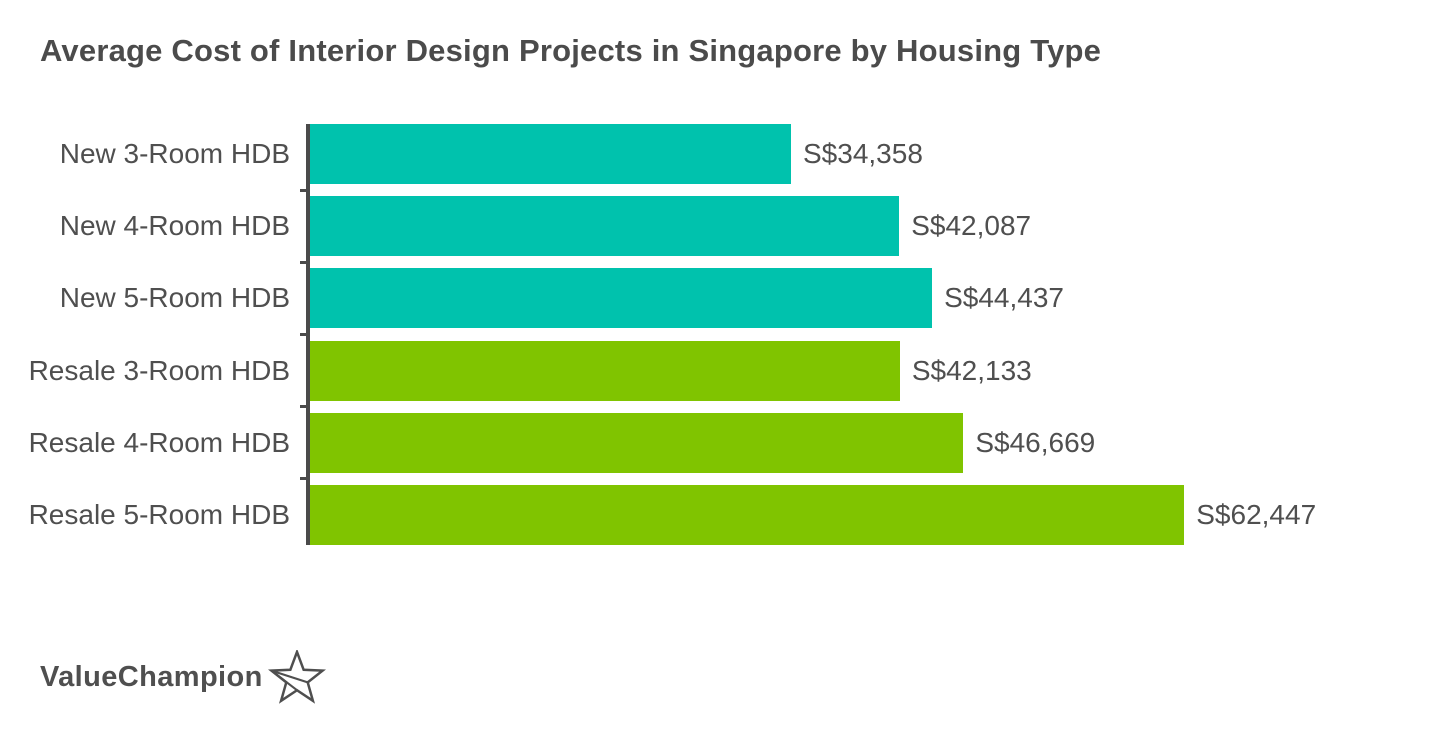  I want to click on category-label: New 4-Room HDB, so click(174, 226).